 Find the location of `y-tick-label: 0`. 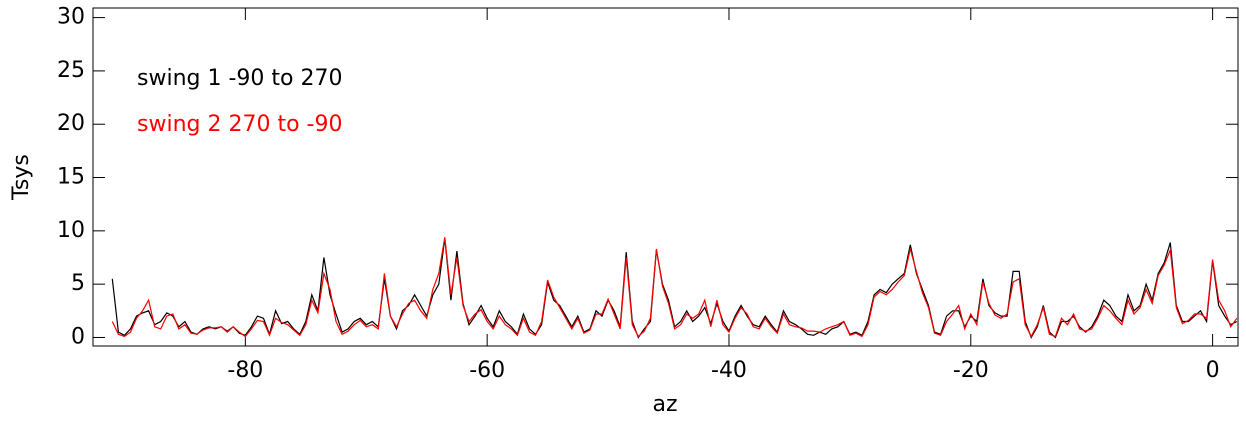

y-tick-label: 0 is located at coordinates (78, 336).